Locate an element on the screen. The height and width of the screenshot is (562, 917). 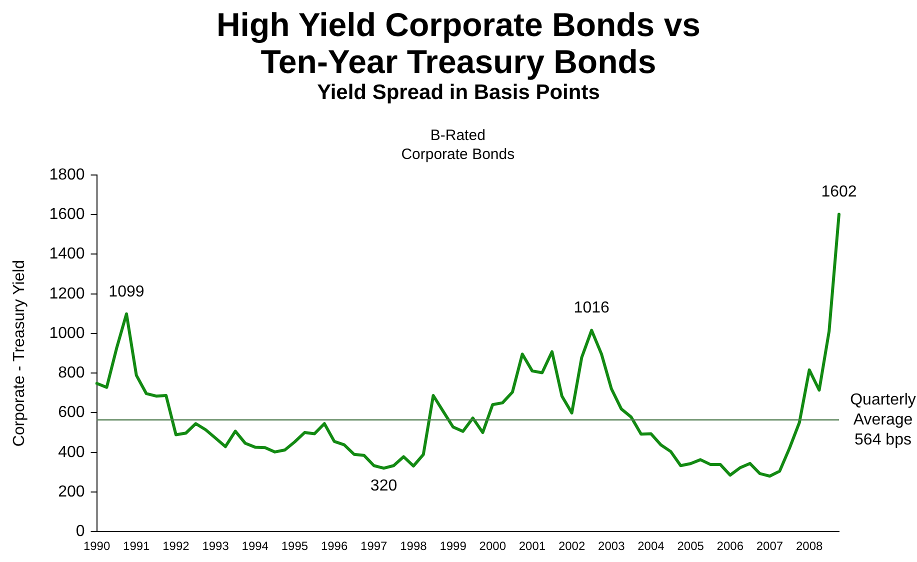
y-tick-label: 400 is located at coordinates (71, 452).